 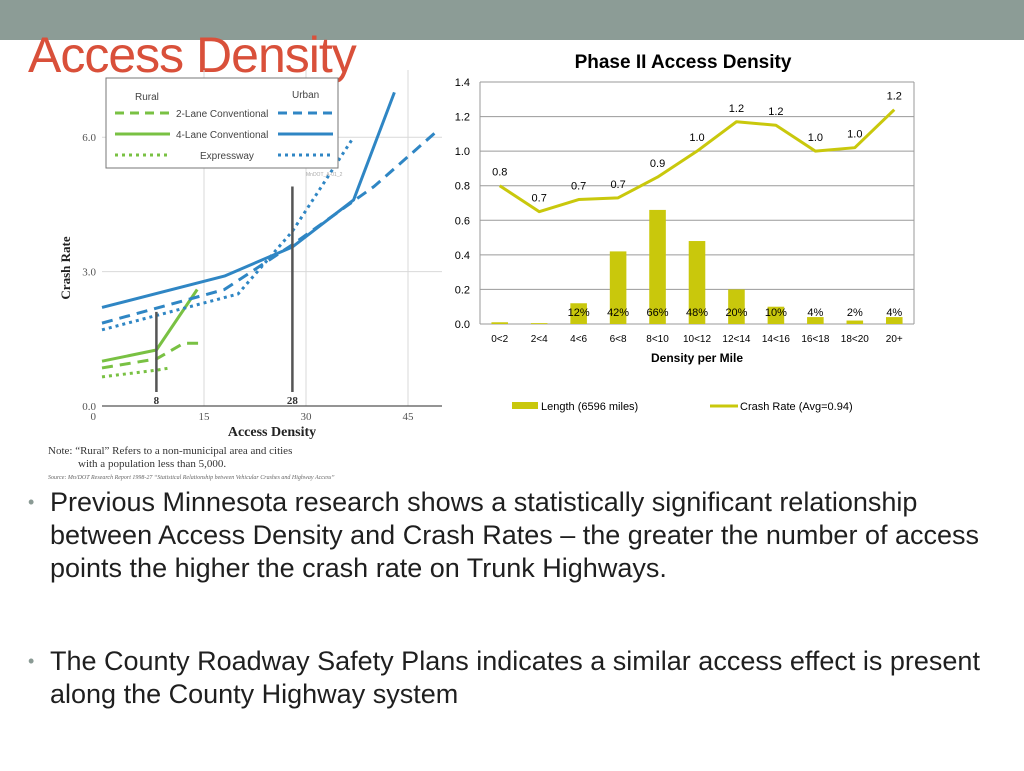 I want to click on legend-row-4lane: 4-Lane Conventional, so click(x=222, y=135).